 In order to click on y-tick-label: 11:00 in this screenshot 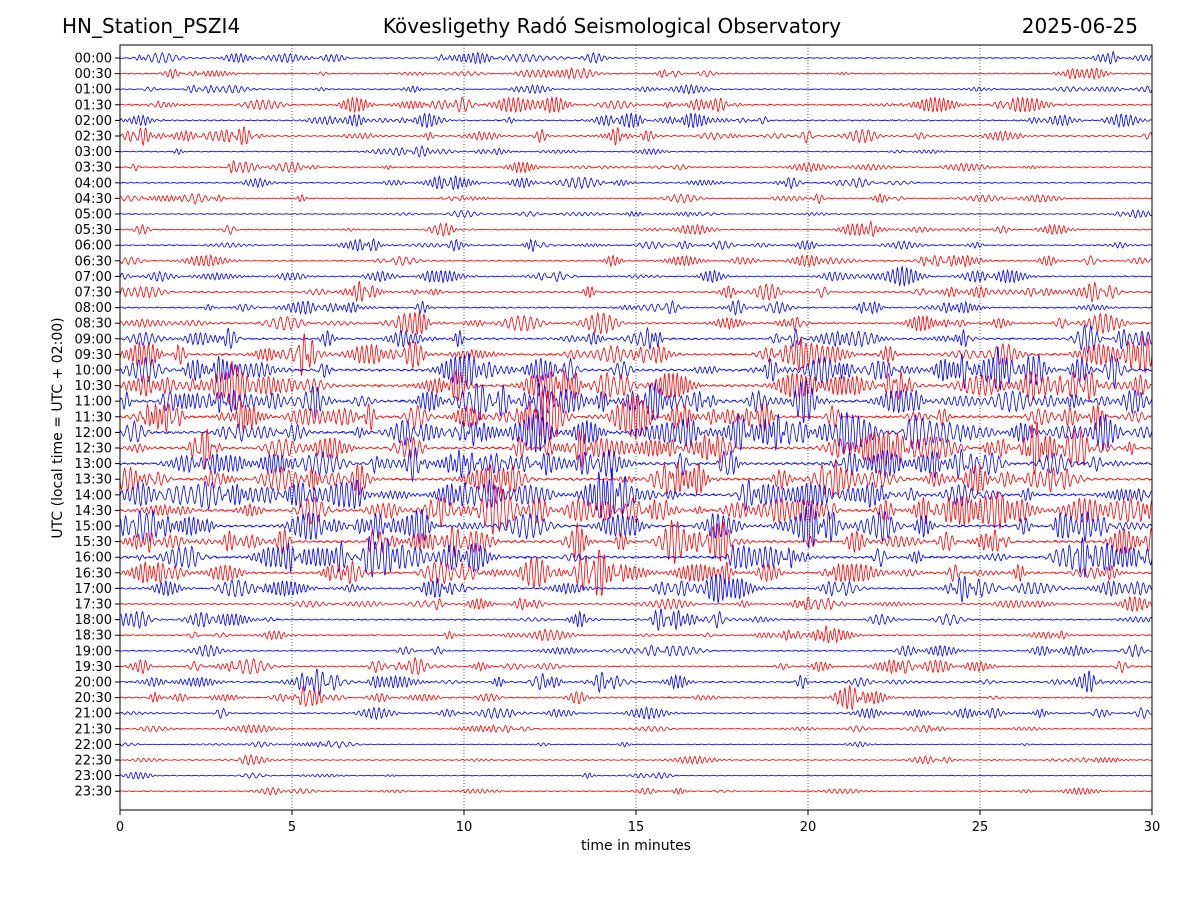, I will do `click(93, 402)`.